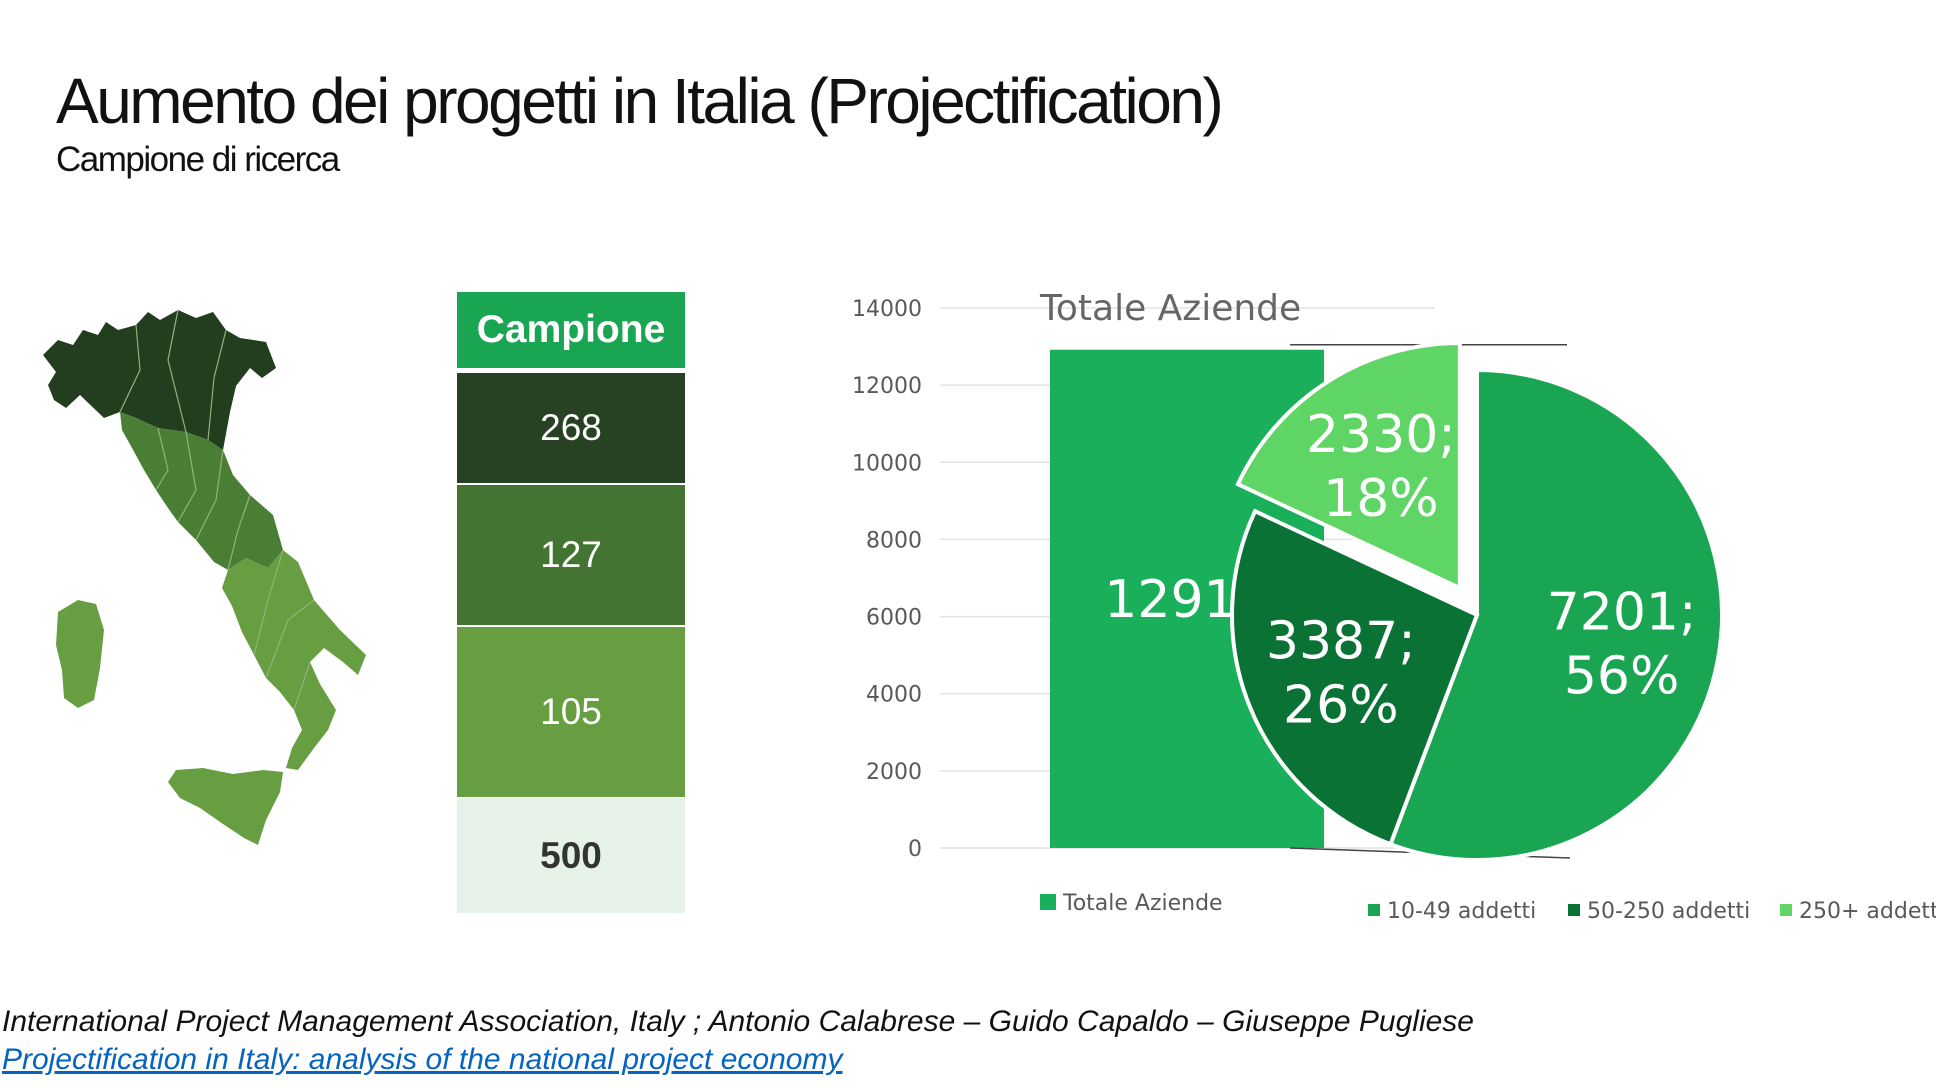 The image size is (1936, 1088). I want to click on bar-y-axis-ticks: 0 2000 4000 6000 8000 10000 12000 14000, so click(887, 579).